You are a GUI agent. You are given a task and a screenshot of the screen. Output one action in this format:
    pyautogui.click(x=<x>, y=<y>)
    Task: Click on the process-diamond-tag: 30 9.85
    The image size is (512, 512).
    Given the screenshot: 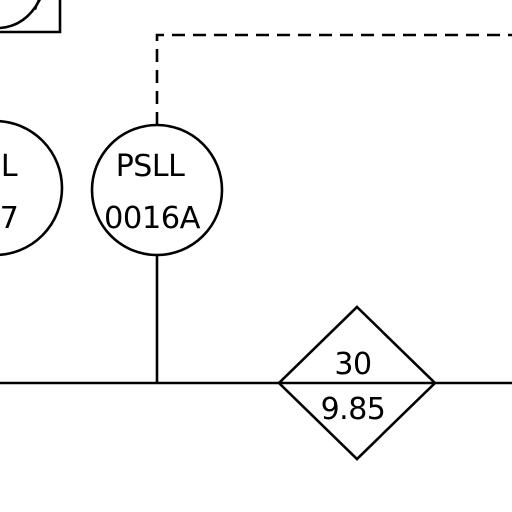 What is the action you would take?
    pyautogui.click(x=357, y=383)
    